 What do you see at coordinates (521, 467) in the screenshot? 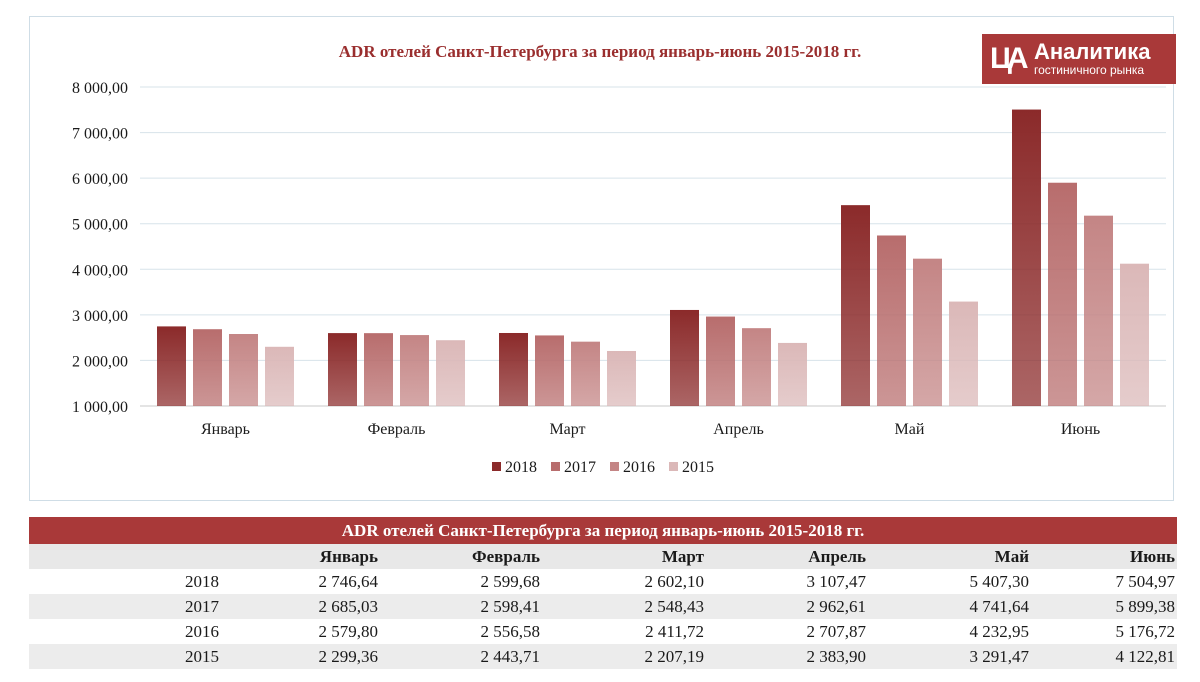
I see `legend-label: 2018` at bounding box center [521, 467].